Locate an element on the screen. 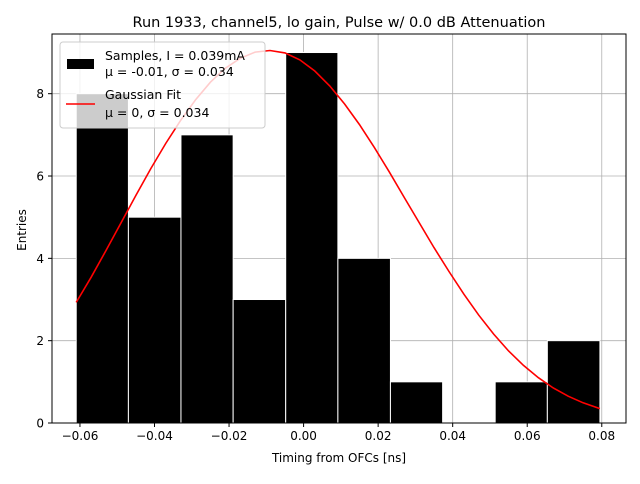  x-tick-label: −0.04 is located at coordinates (154, 436).